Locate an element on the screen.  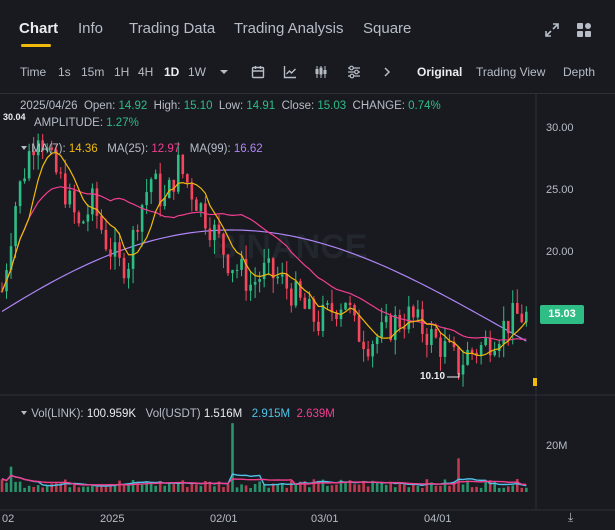
volume-axis-tick: 20M is located at coordinates (557, 446).